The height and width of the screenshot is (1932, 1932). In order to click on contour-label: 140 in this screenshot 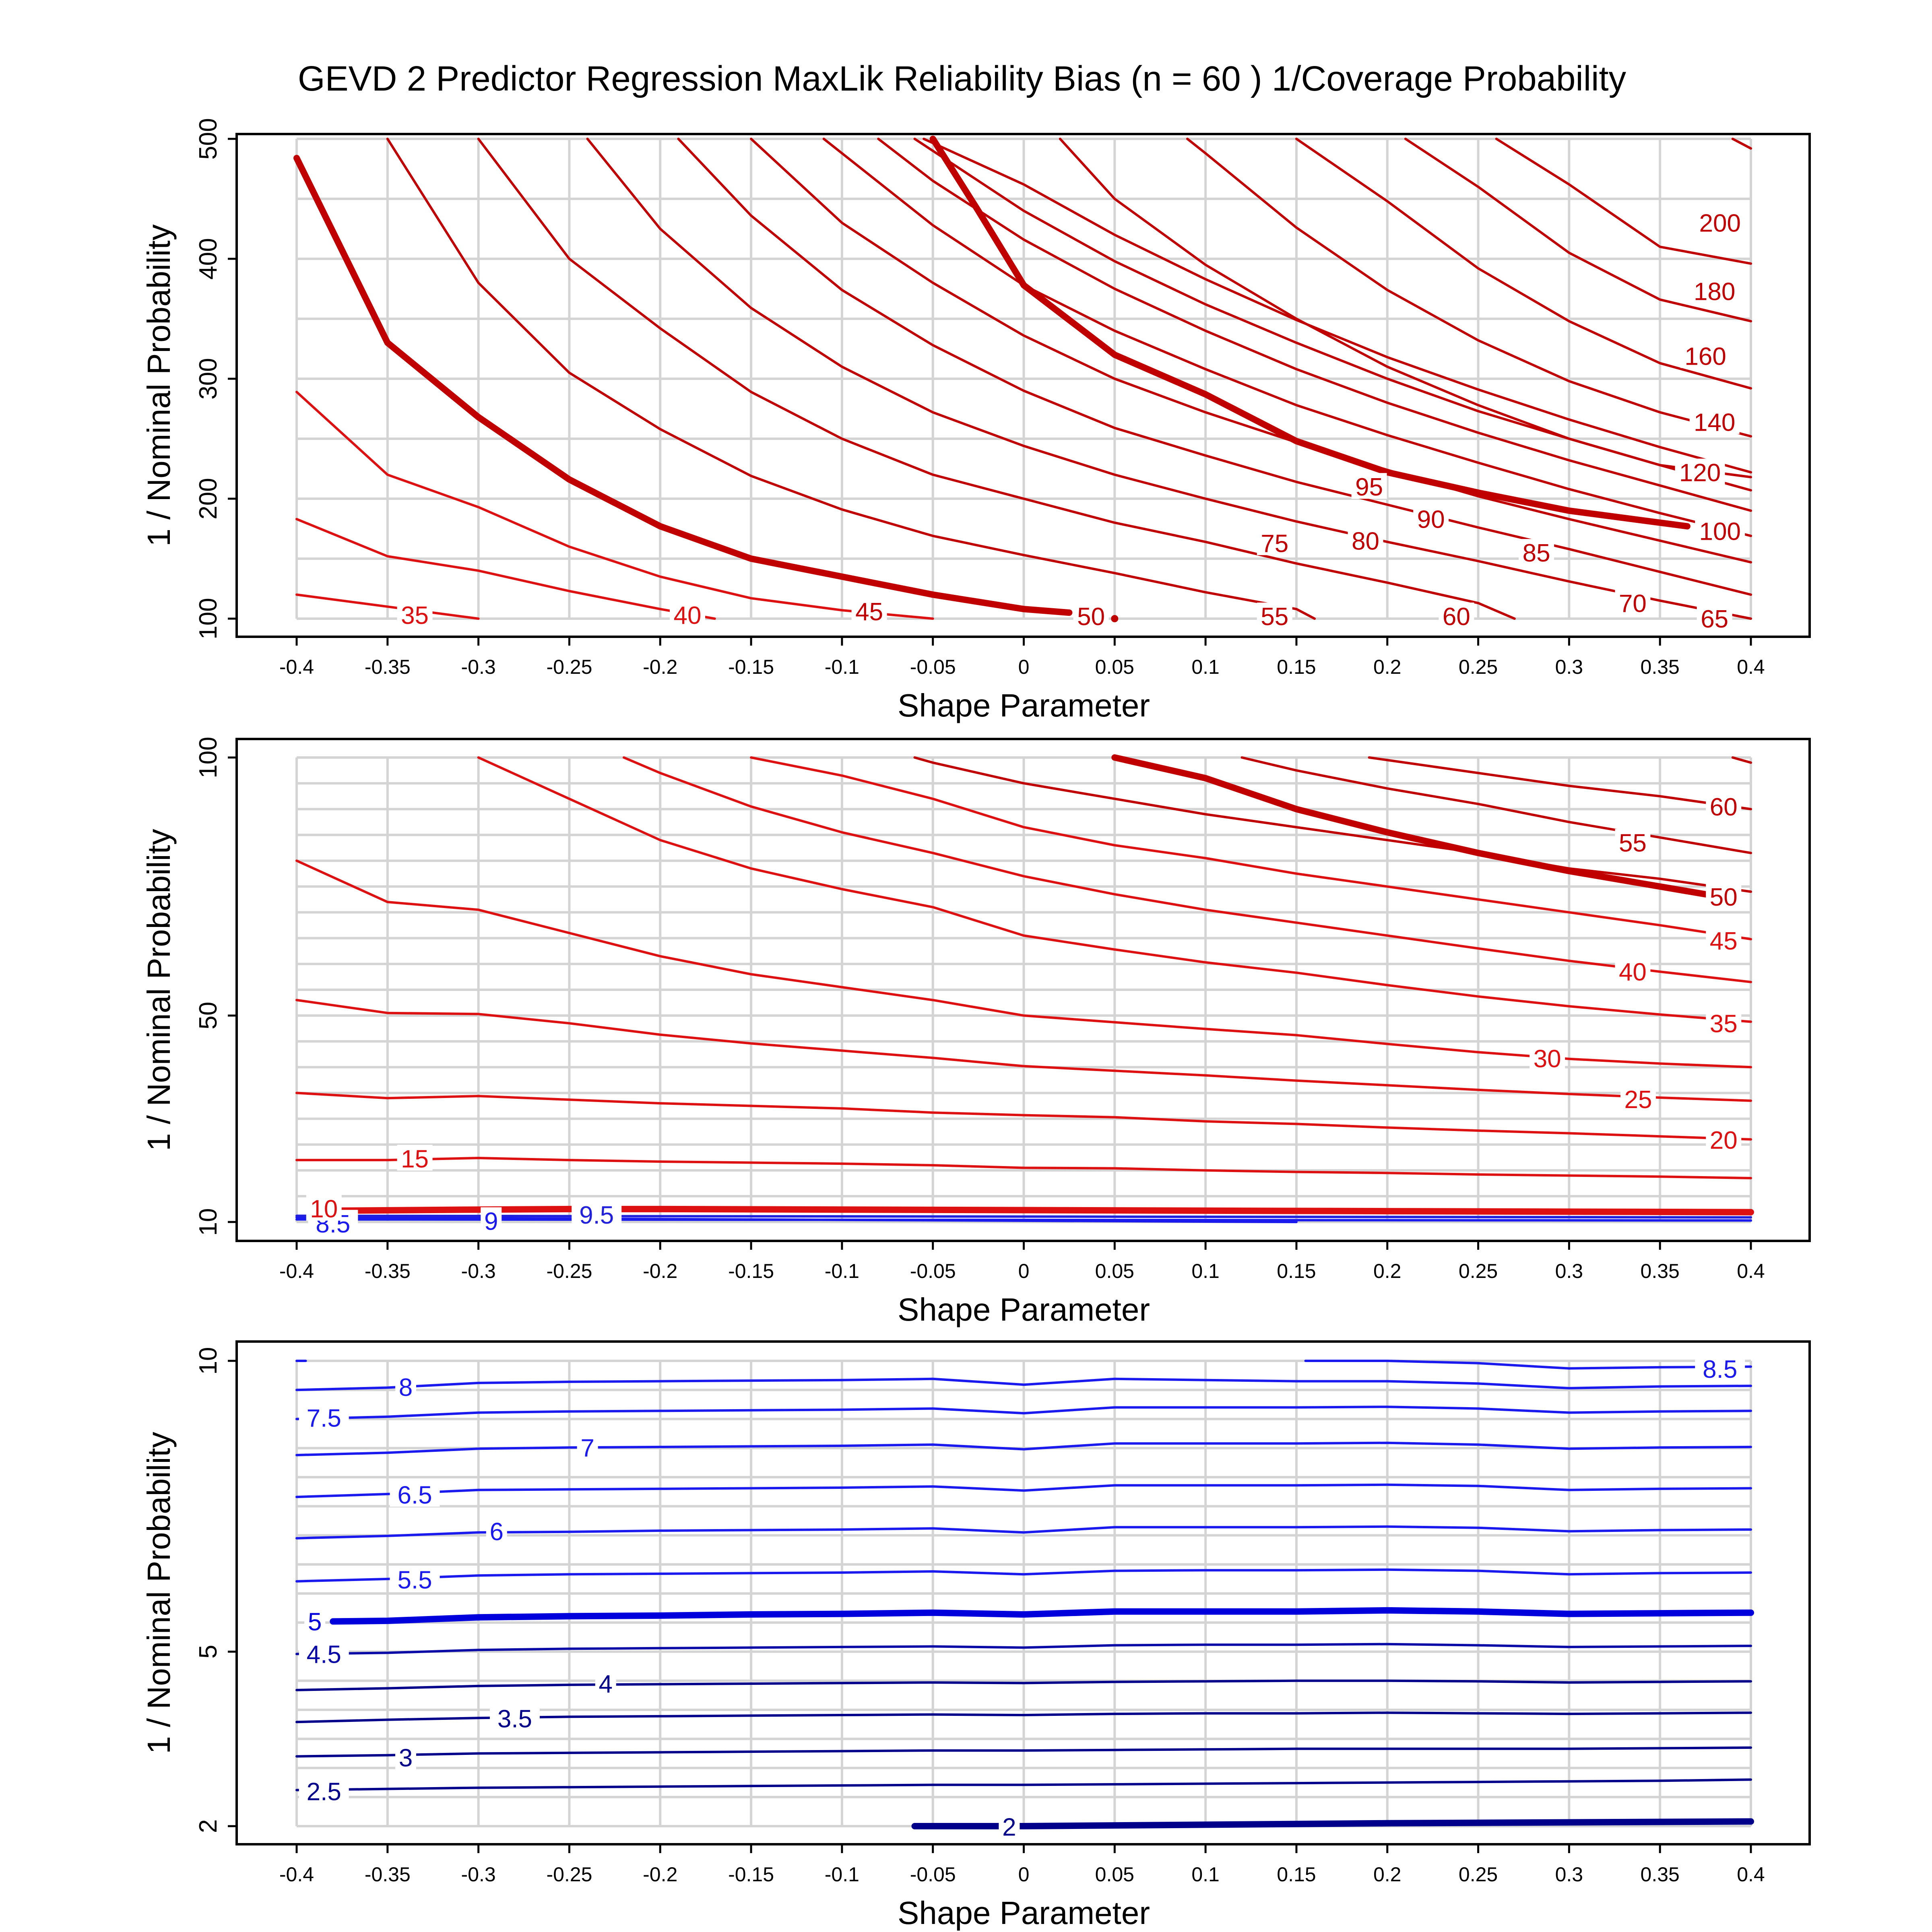, I will do `click(1714, 422)`.